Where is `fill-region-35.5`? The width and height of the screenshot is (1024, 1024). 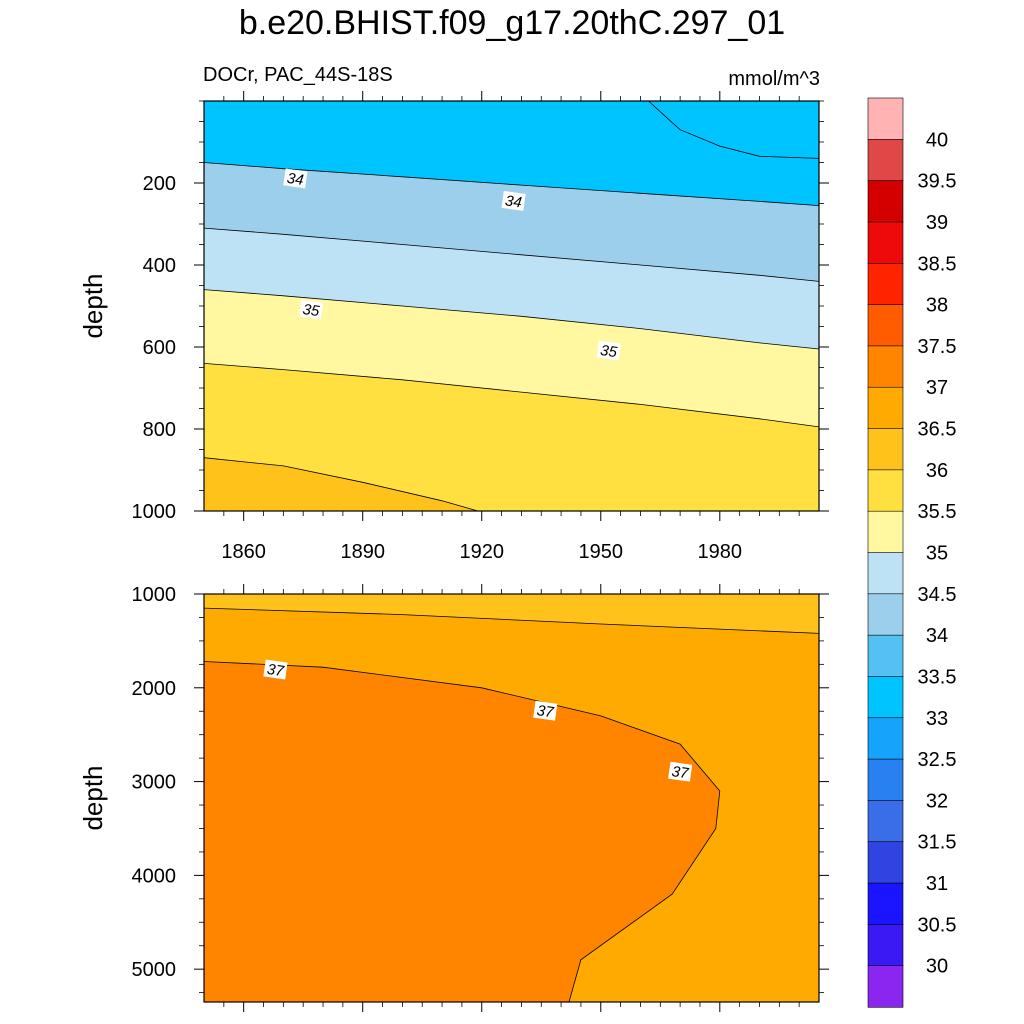 fill-region-35.5 is located at coordinates (511, 437).